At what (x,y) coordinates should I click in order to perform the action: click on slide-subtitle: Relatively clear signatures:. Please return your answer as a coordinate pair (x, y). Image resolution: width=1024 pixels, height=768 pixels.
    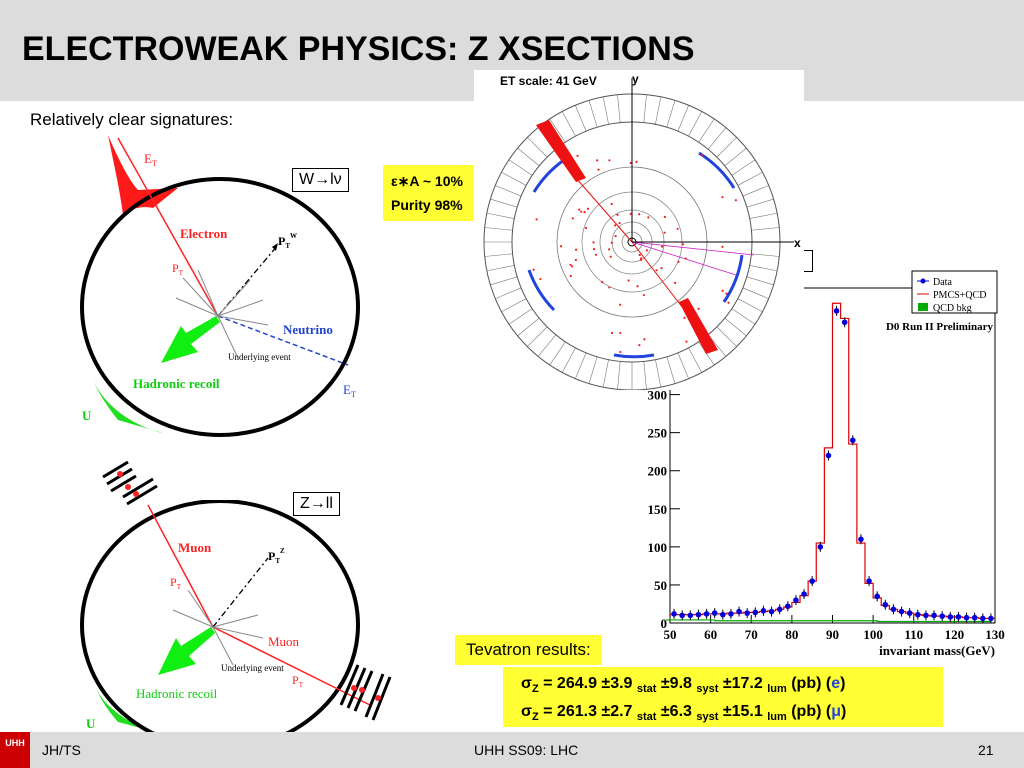
    Looking at the image, I should click on (132, 119).